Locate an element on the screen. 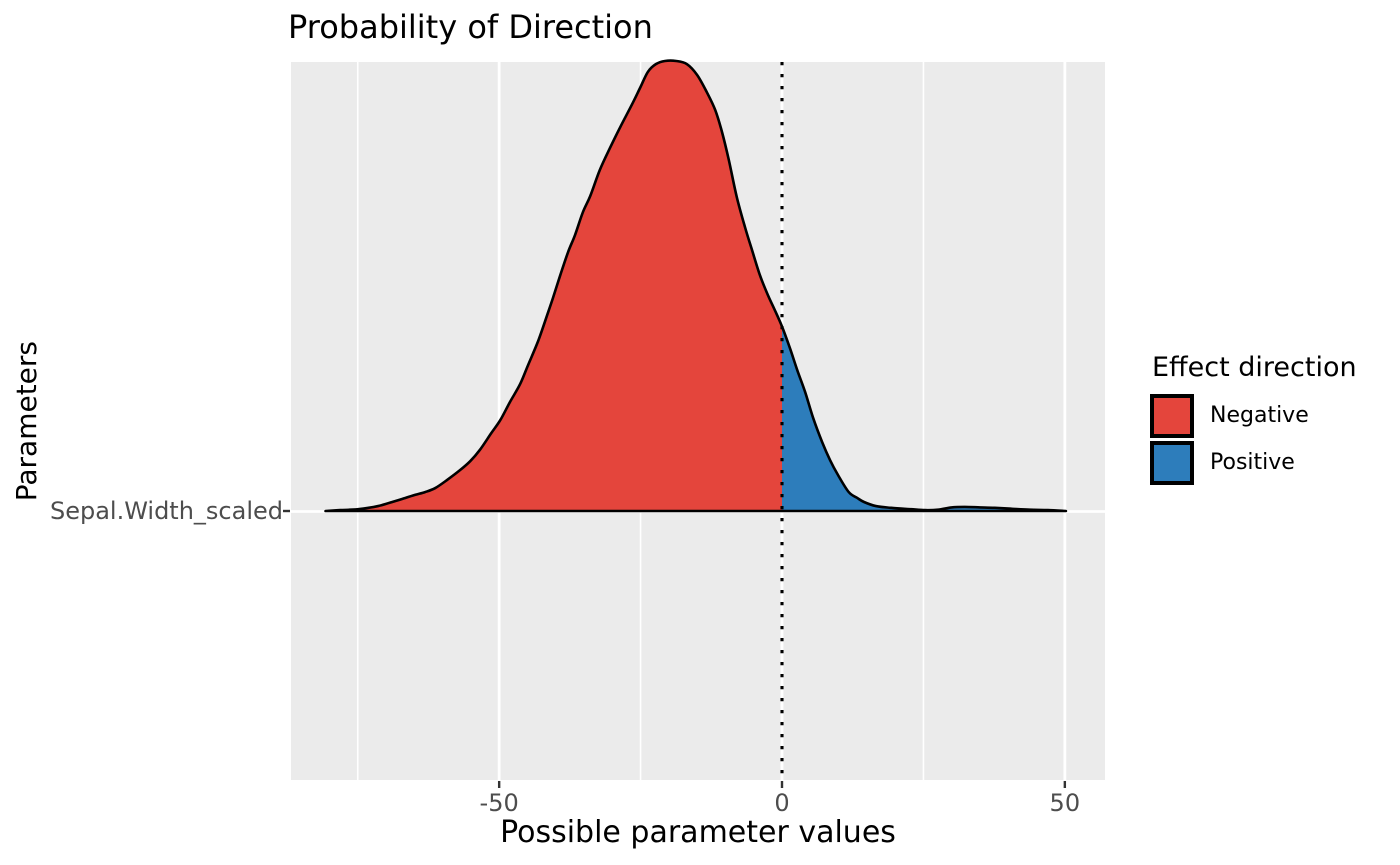 The width and height of the screenshot is (1400, 865). y-axis-title: Parameters is located at coordinates (26, 421).